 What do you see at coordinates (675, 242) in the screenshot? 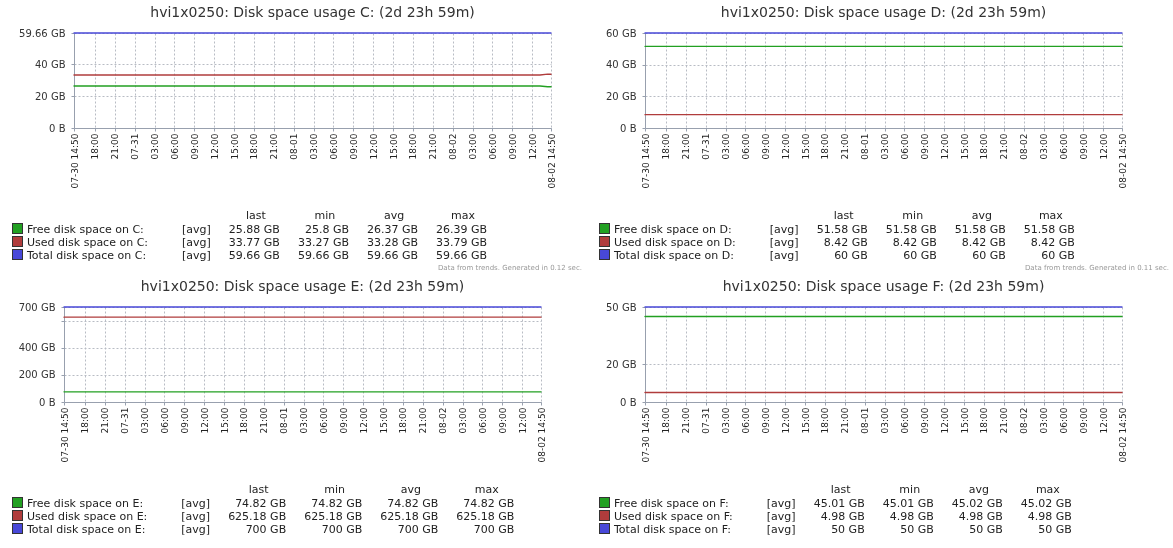
I see `legend-label: Used disk space on D:` at bounding box center [675, 242].